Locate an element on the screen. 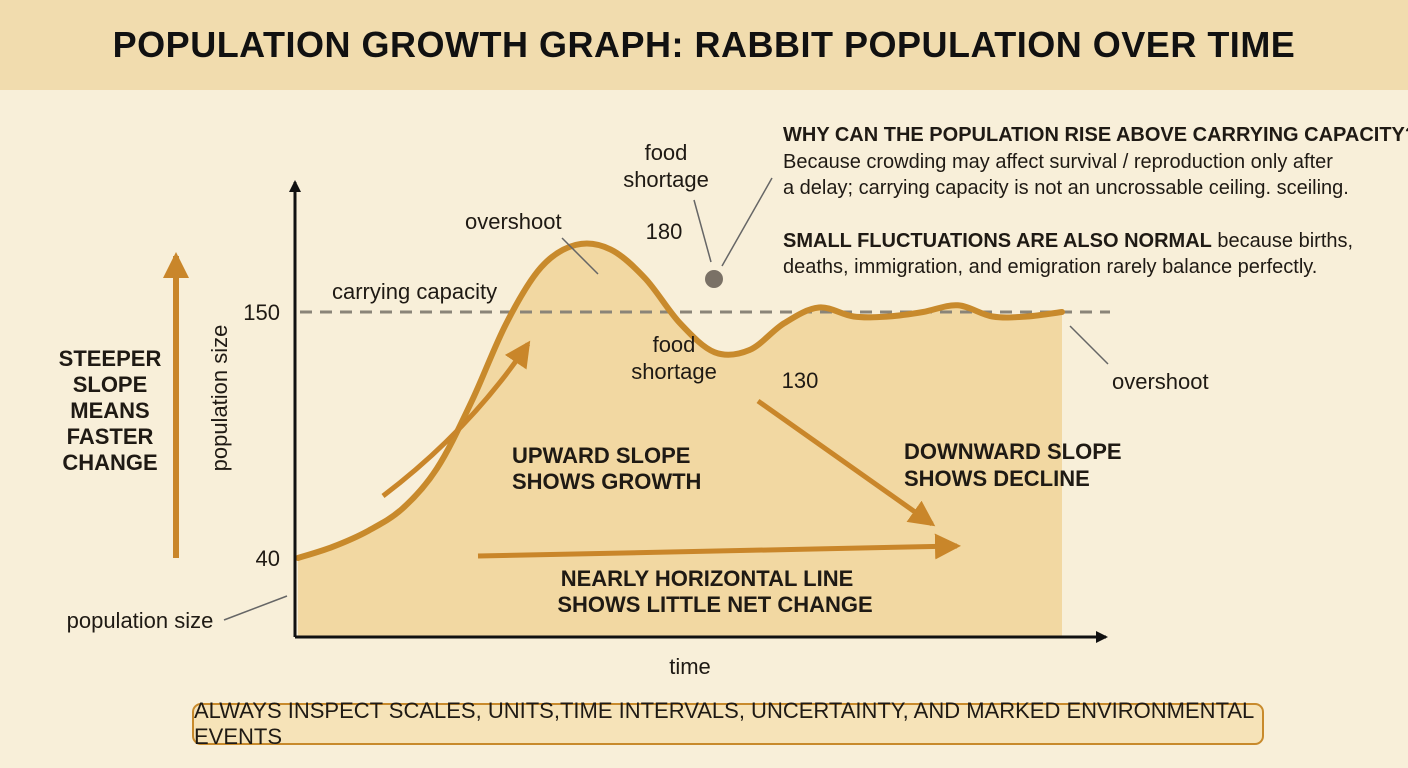 The image size is (1408, 768). y-axis-label: population size is located at coordinates (219, 398).